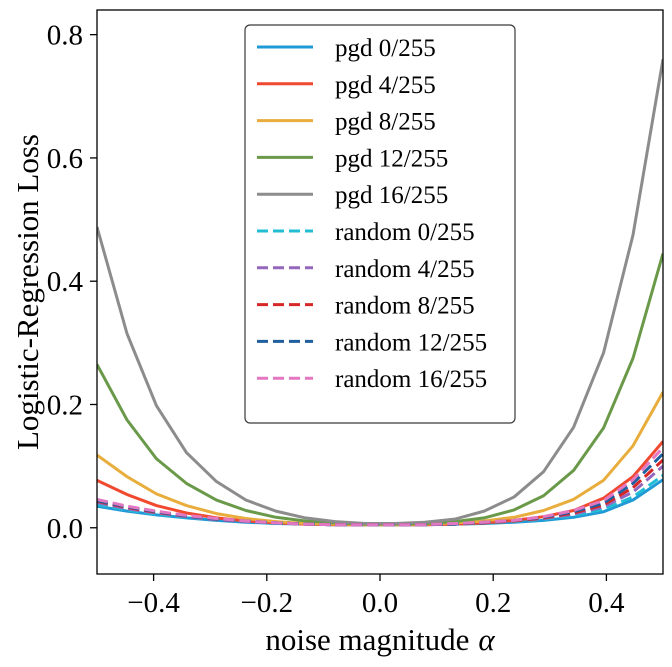 The image size is (672, 667). I want to click on x-axis-label: noise magnitude α, so click(380, 639).